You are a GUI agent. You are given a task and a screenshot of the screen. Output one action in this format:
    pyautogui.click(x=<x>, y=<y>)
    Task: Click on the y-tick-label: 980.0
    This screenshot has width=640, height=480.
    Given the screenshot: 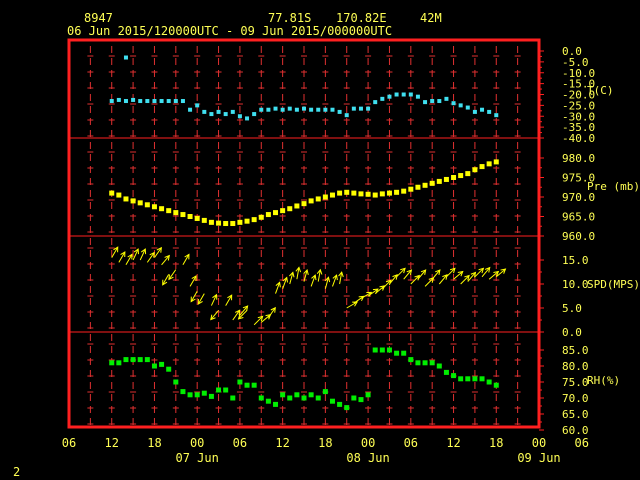 What is the action you would take?
    pyautogui.click(x=578, y=158)
    